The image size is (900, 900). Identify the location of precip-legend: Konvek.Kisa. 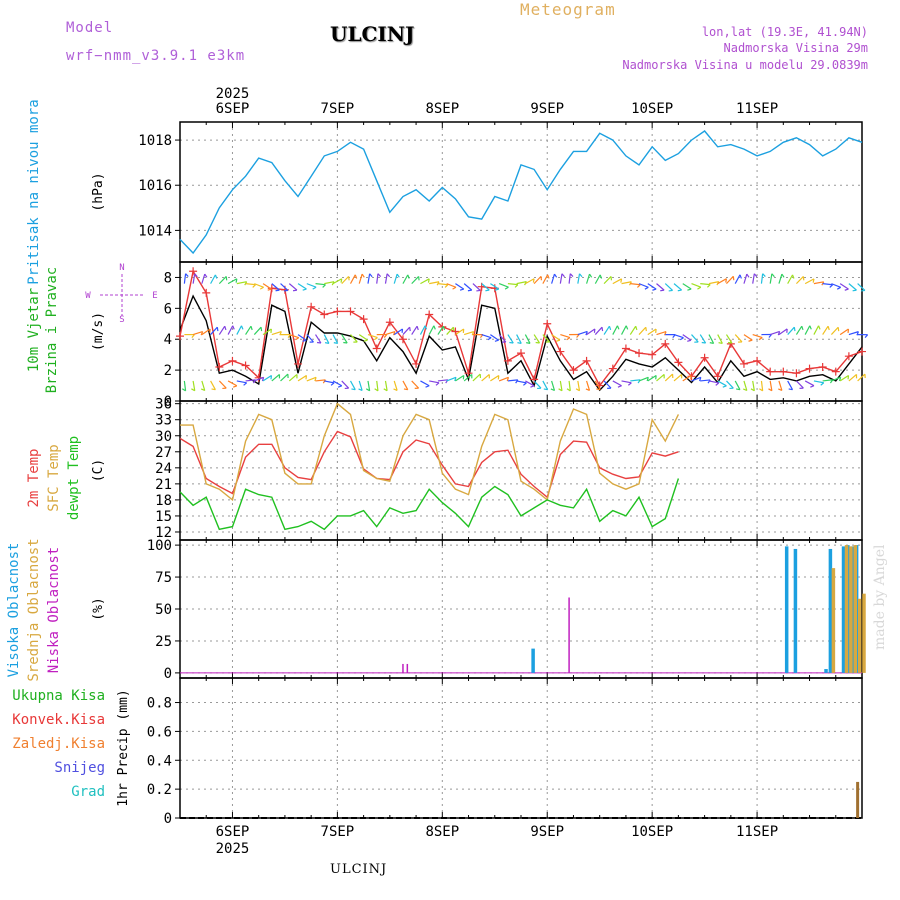
(58, 720).